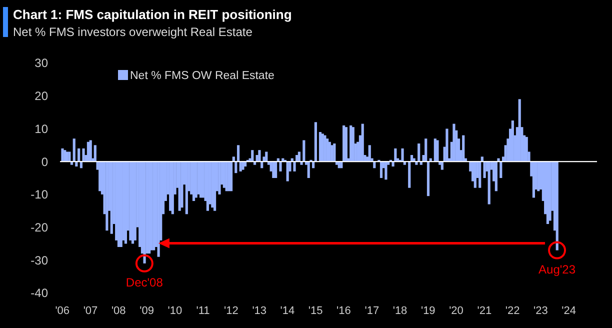  I want to click on y-tick-label: -10, so click(39, 195).